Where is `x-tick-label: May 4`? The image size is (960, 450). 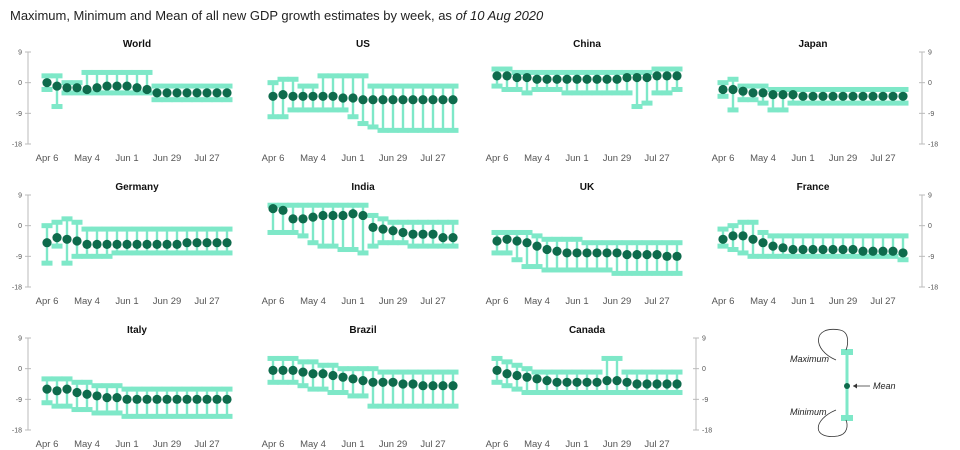
x-tick-label: May 4 is located at coordinates (313, 301).